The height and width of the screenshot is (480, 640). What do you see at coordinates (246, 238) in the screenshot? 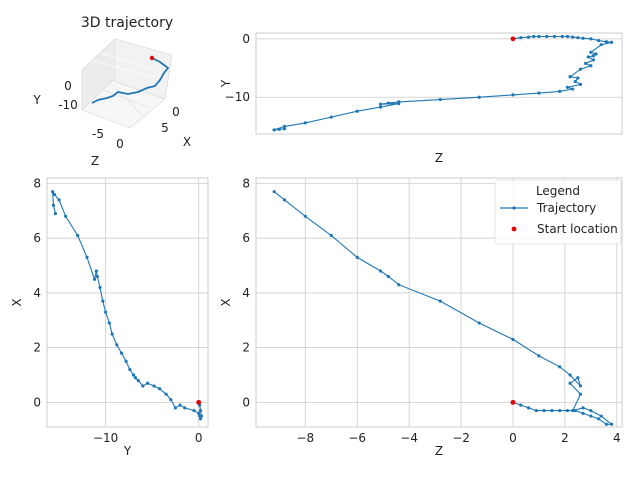
I see `panel-z-x-y-tick-label: 6` at bounding box center [246, 238].